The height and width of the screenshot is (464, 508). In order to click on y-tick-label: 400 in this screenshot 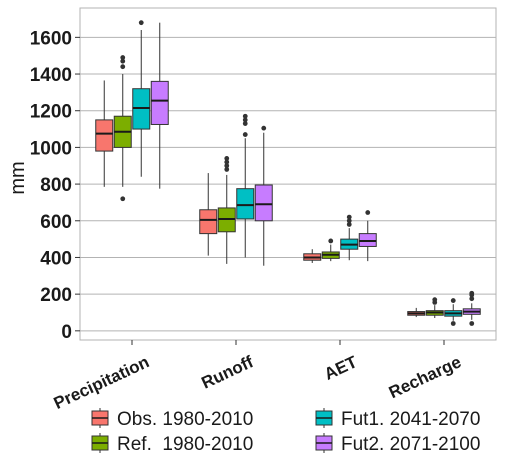, I will do `click(56, 258)`.